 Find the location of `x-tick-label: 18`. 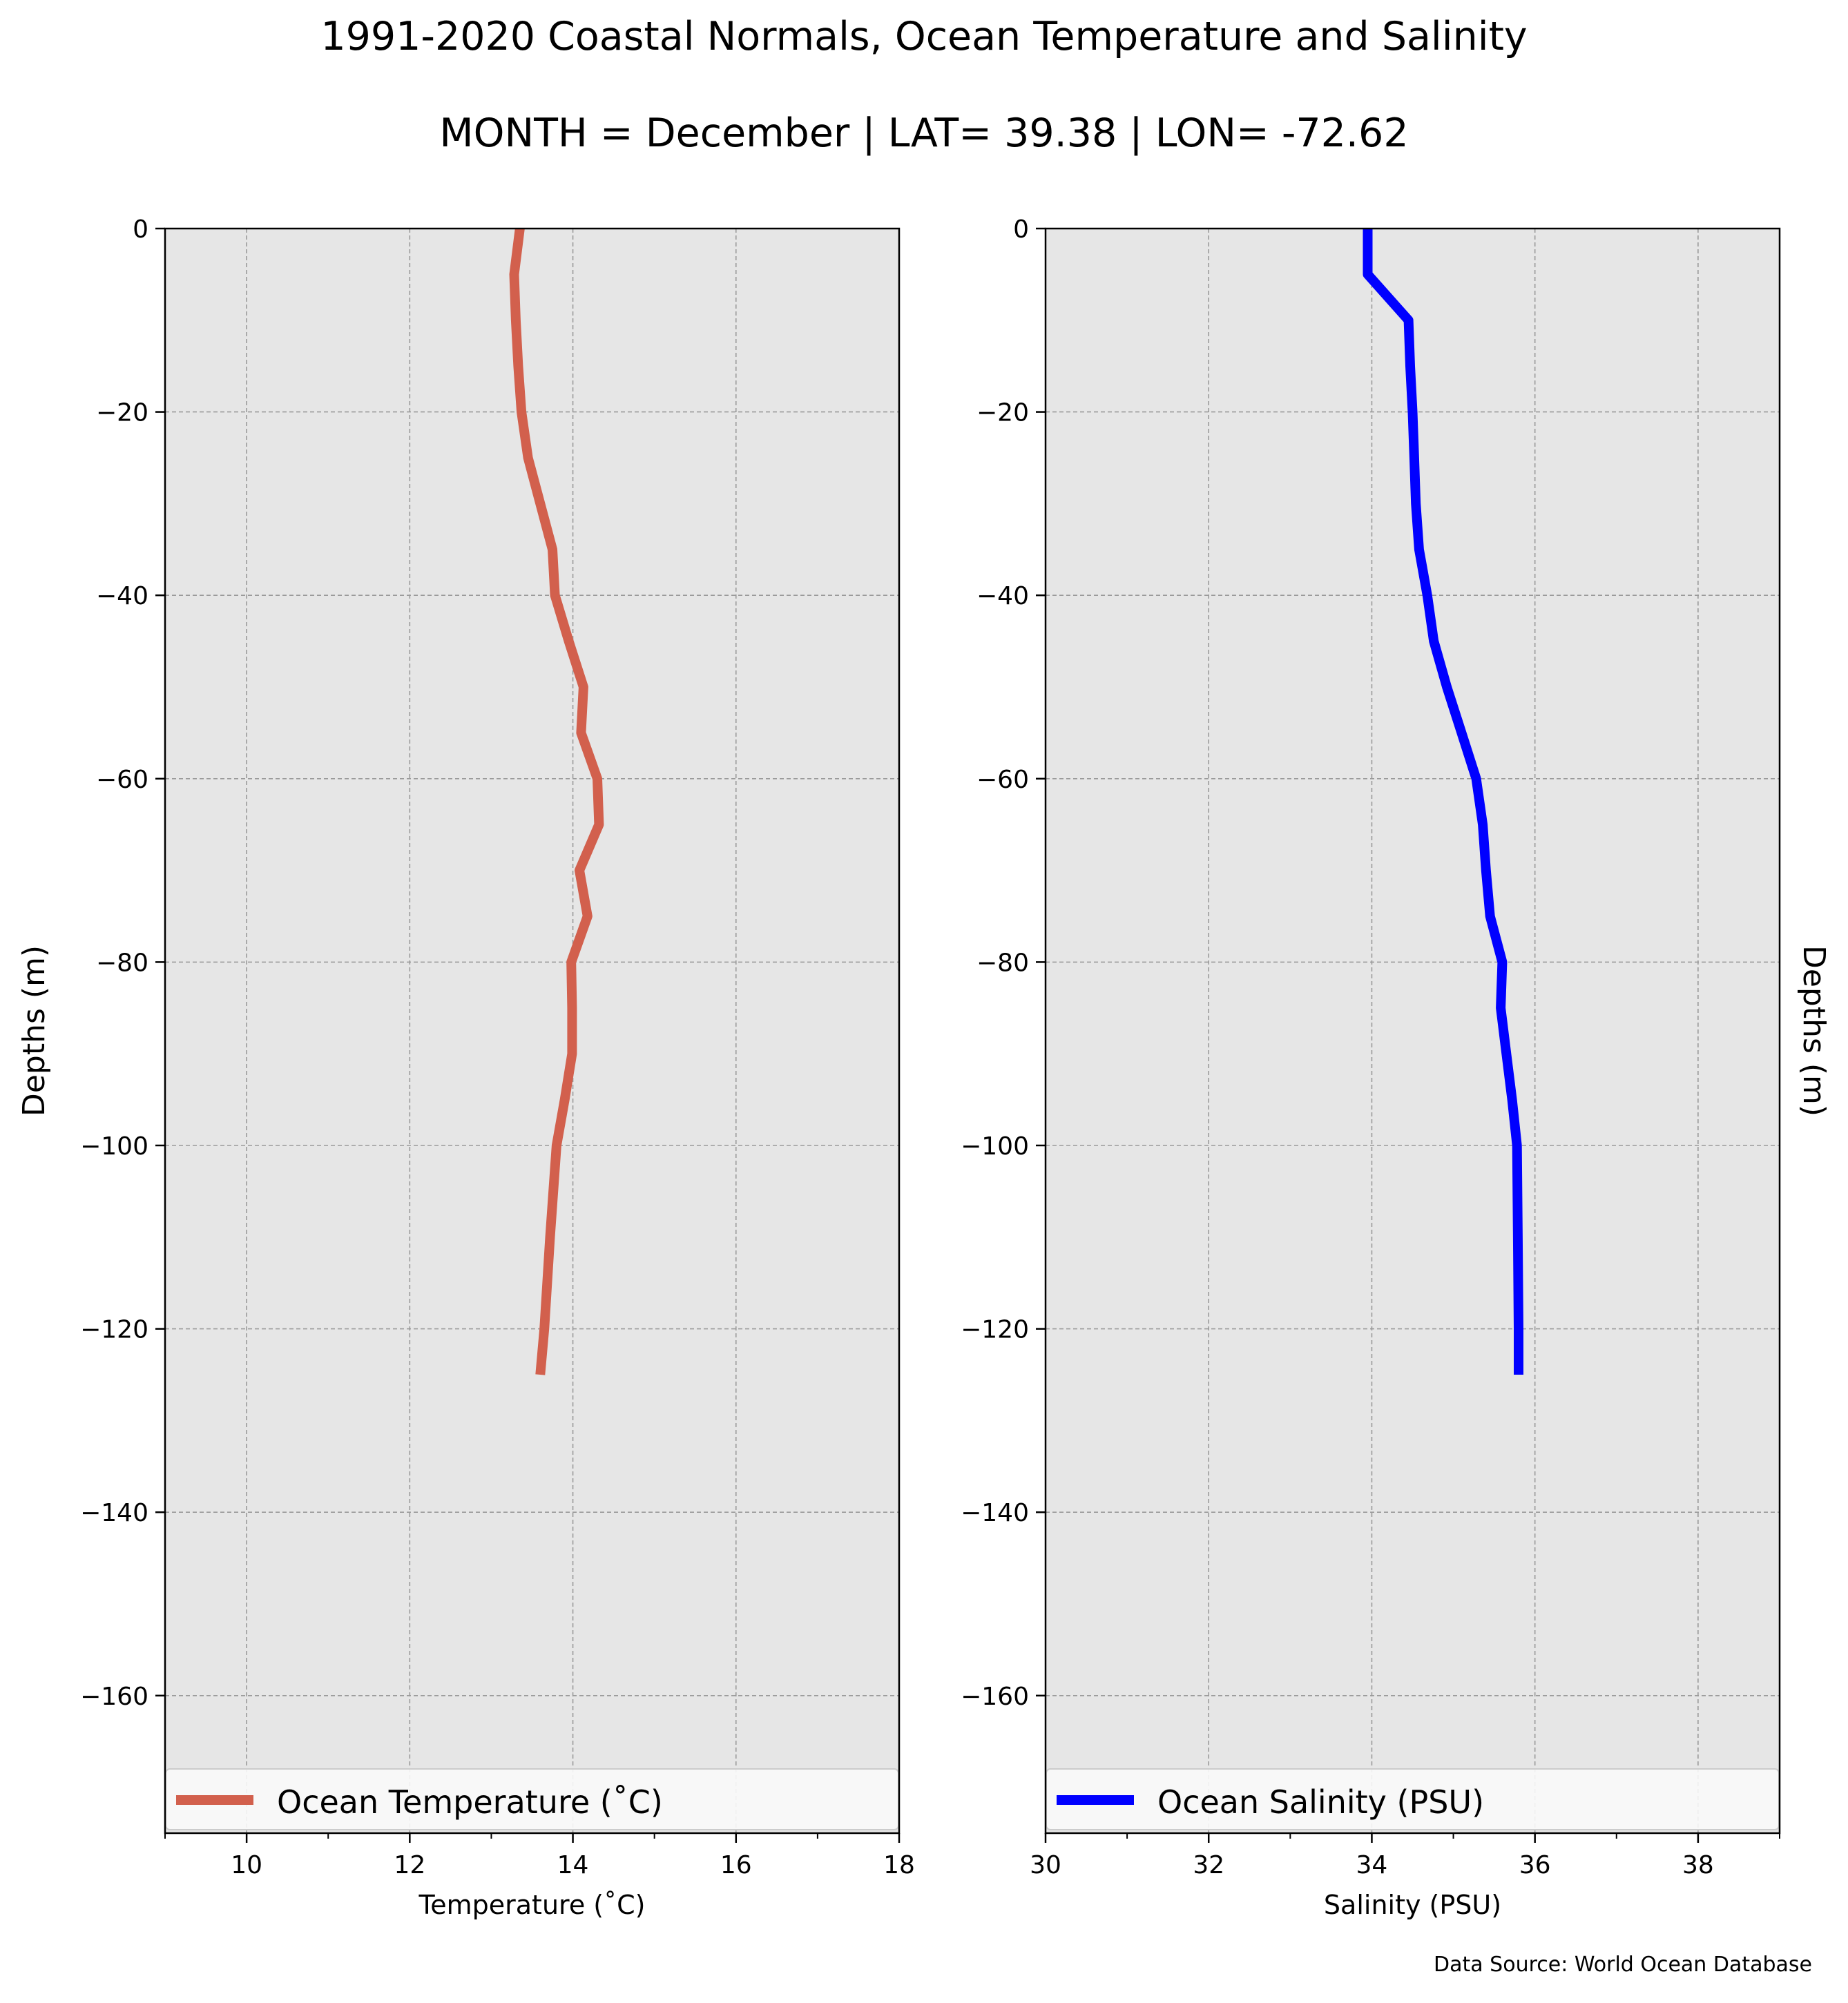

x-tick-label: 18 is located at coordinates (899, 1865).